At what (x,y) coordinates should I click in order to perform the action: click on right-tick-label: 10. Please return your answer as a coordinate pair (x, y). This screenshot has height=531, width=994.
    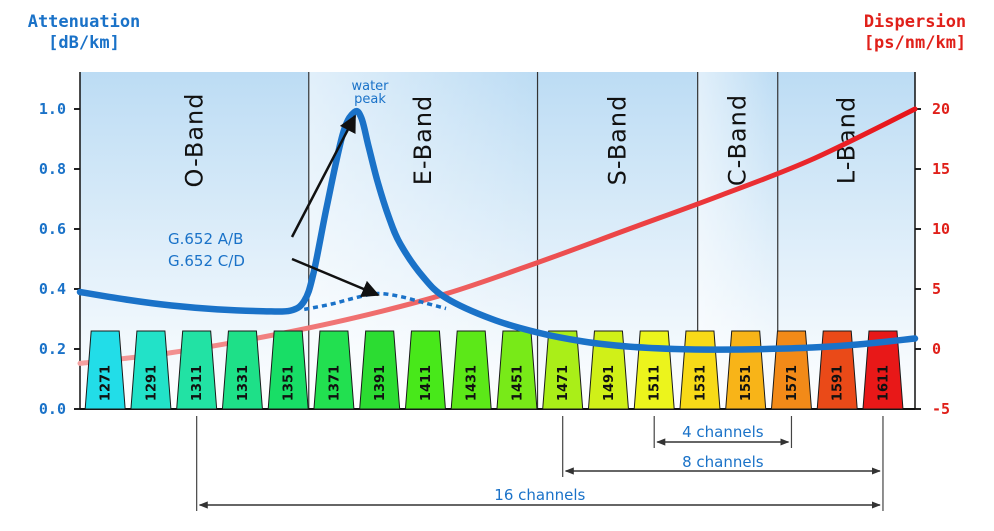
    Looking at the image, I should click on (941, 229).